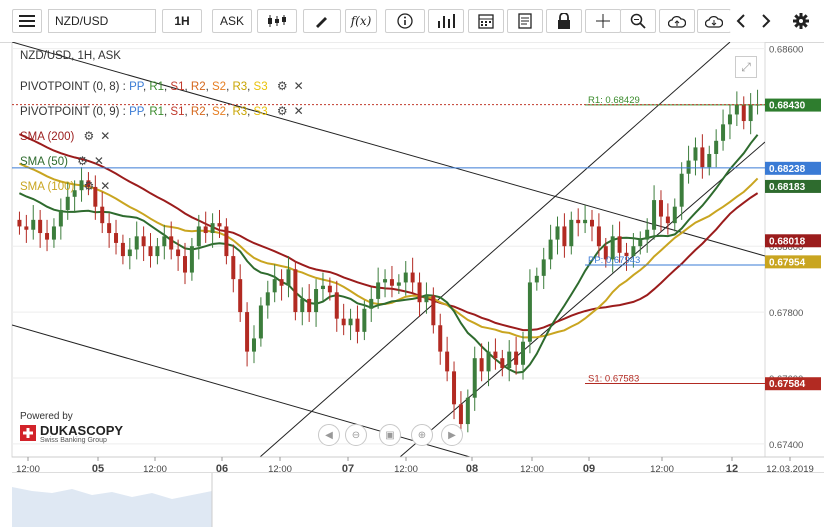  Describe the element at coordinates (82, 21) in the screenshot. I see `instrument-label: NZD/USD` at that location.